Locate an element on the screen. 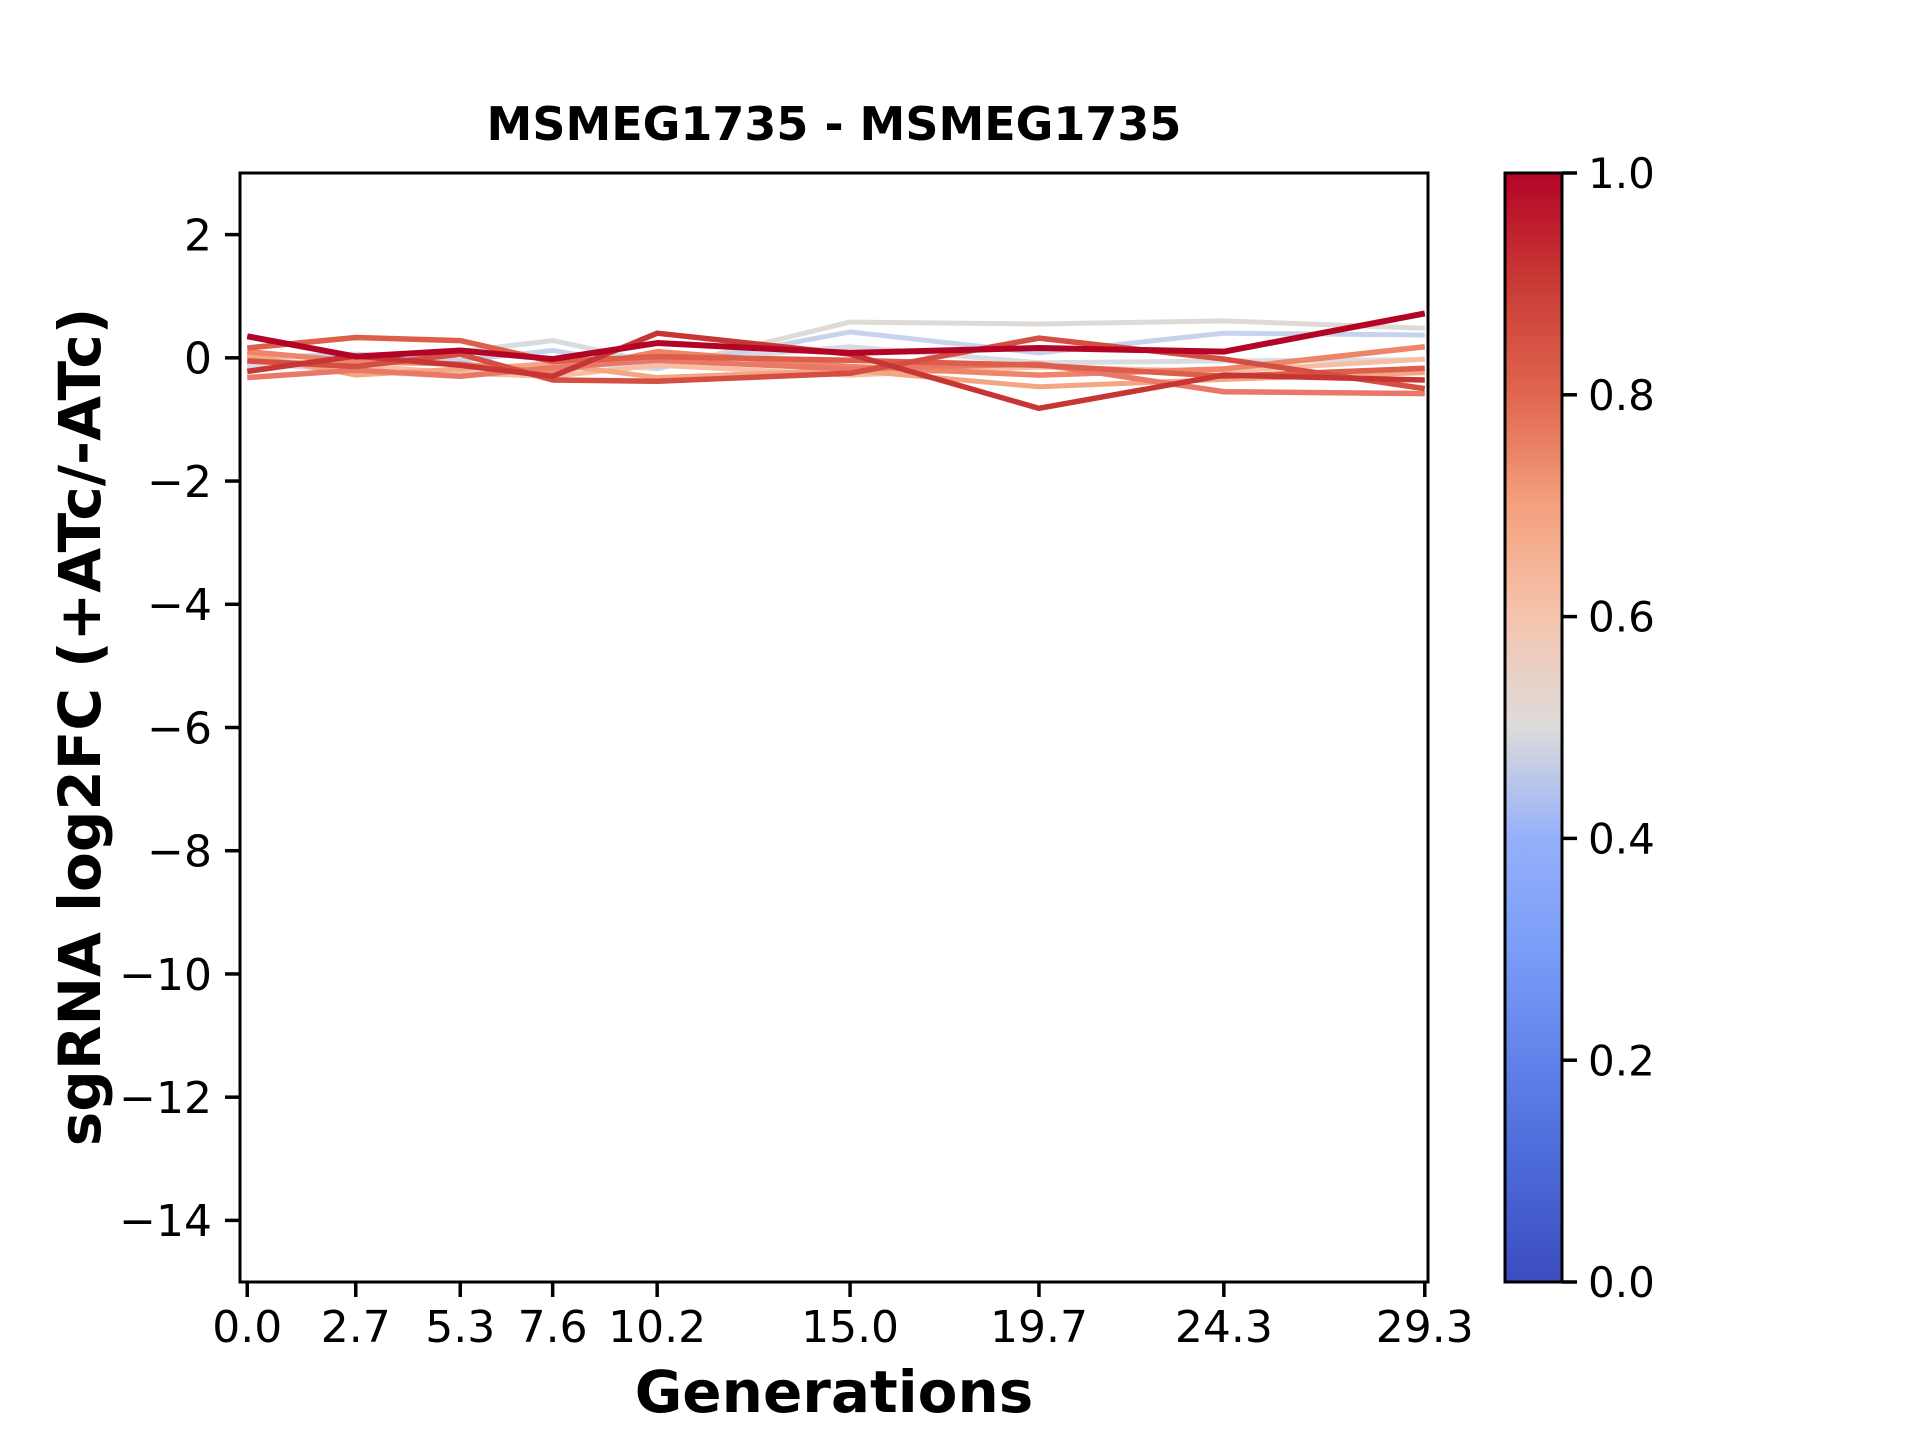 The width and height of the screenshot is (1920, 1440). x-tick-label: 2.7 is located at coordinates (356, 1327).